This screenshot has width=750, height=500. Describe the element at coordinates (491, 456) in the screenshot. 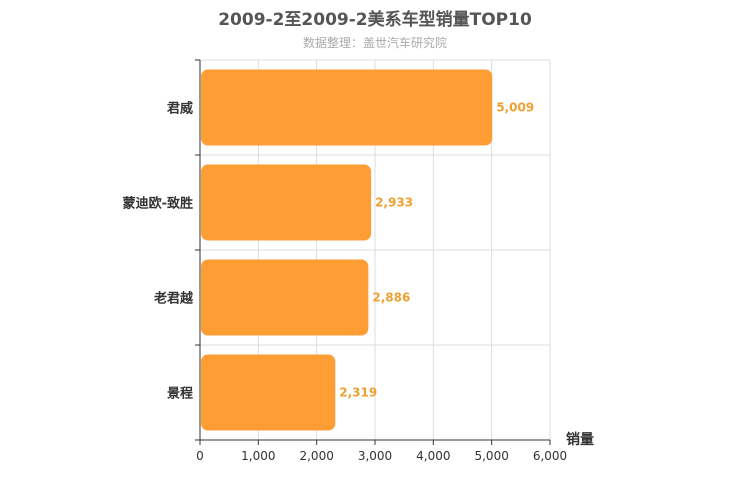

I see `x-tick-label: 5,000` at that location.